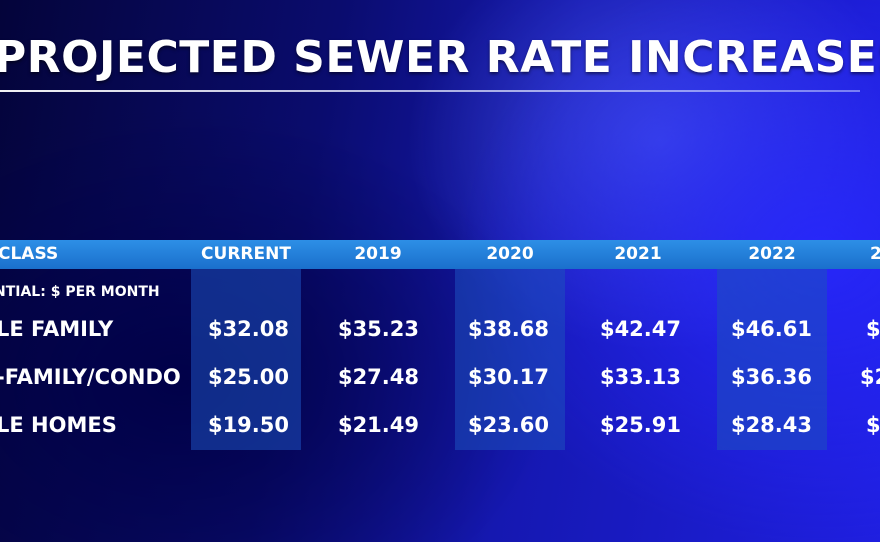  I want to click on cell-2020: $38.68, so click(508, 329).